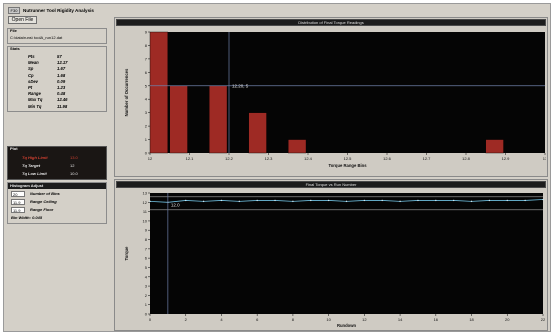  Describe the element at coordinates (47, 81) in the screenshot. I see `stat-row: sDev 0.09` at that location.